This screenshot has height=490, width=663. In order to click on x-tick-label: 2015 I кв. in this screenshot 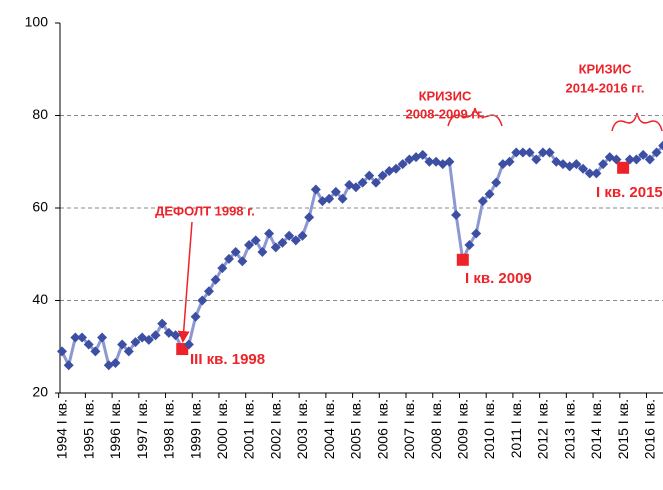, I will do `click(623, 429)`.